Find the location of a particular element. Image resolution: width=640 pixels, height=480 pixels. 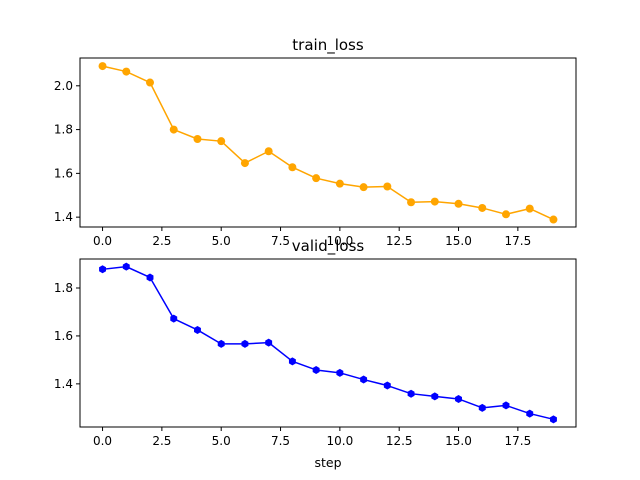

train-loss-y-tick-label: 2.0 is located at coordinates (63, 86).